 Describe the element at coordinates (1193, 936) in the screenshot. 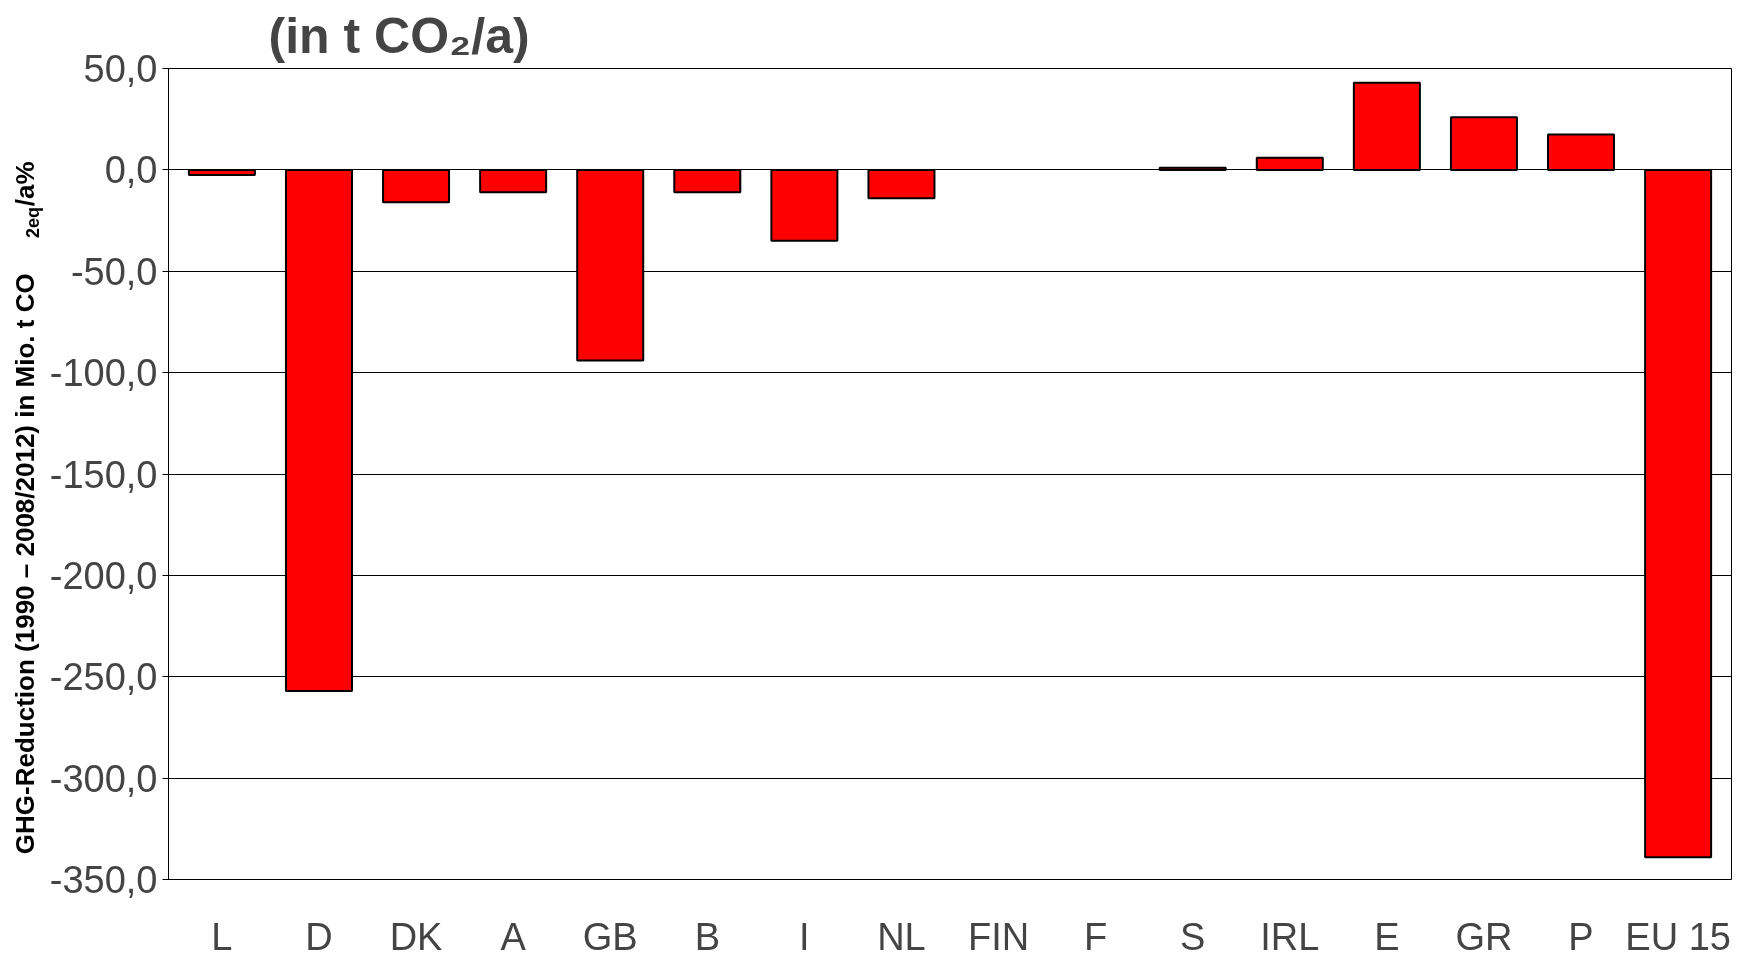

I see `x-tick-label: S` at that location.